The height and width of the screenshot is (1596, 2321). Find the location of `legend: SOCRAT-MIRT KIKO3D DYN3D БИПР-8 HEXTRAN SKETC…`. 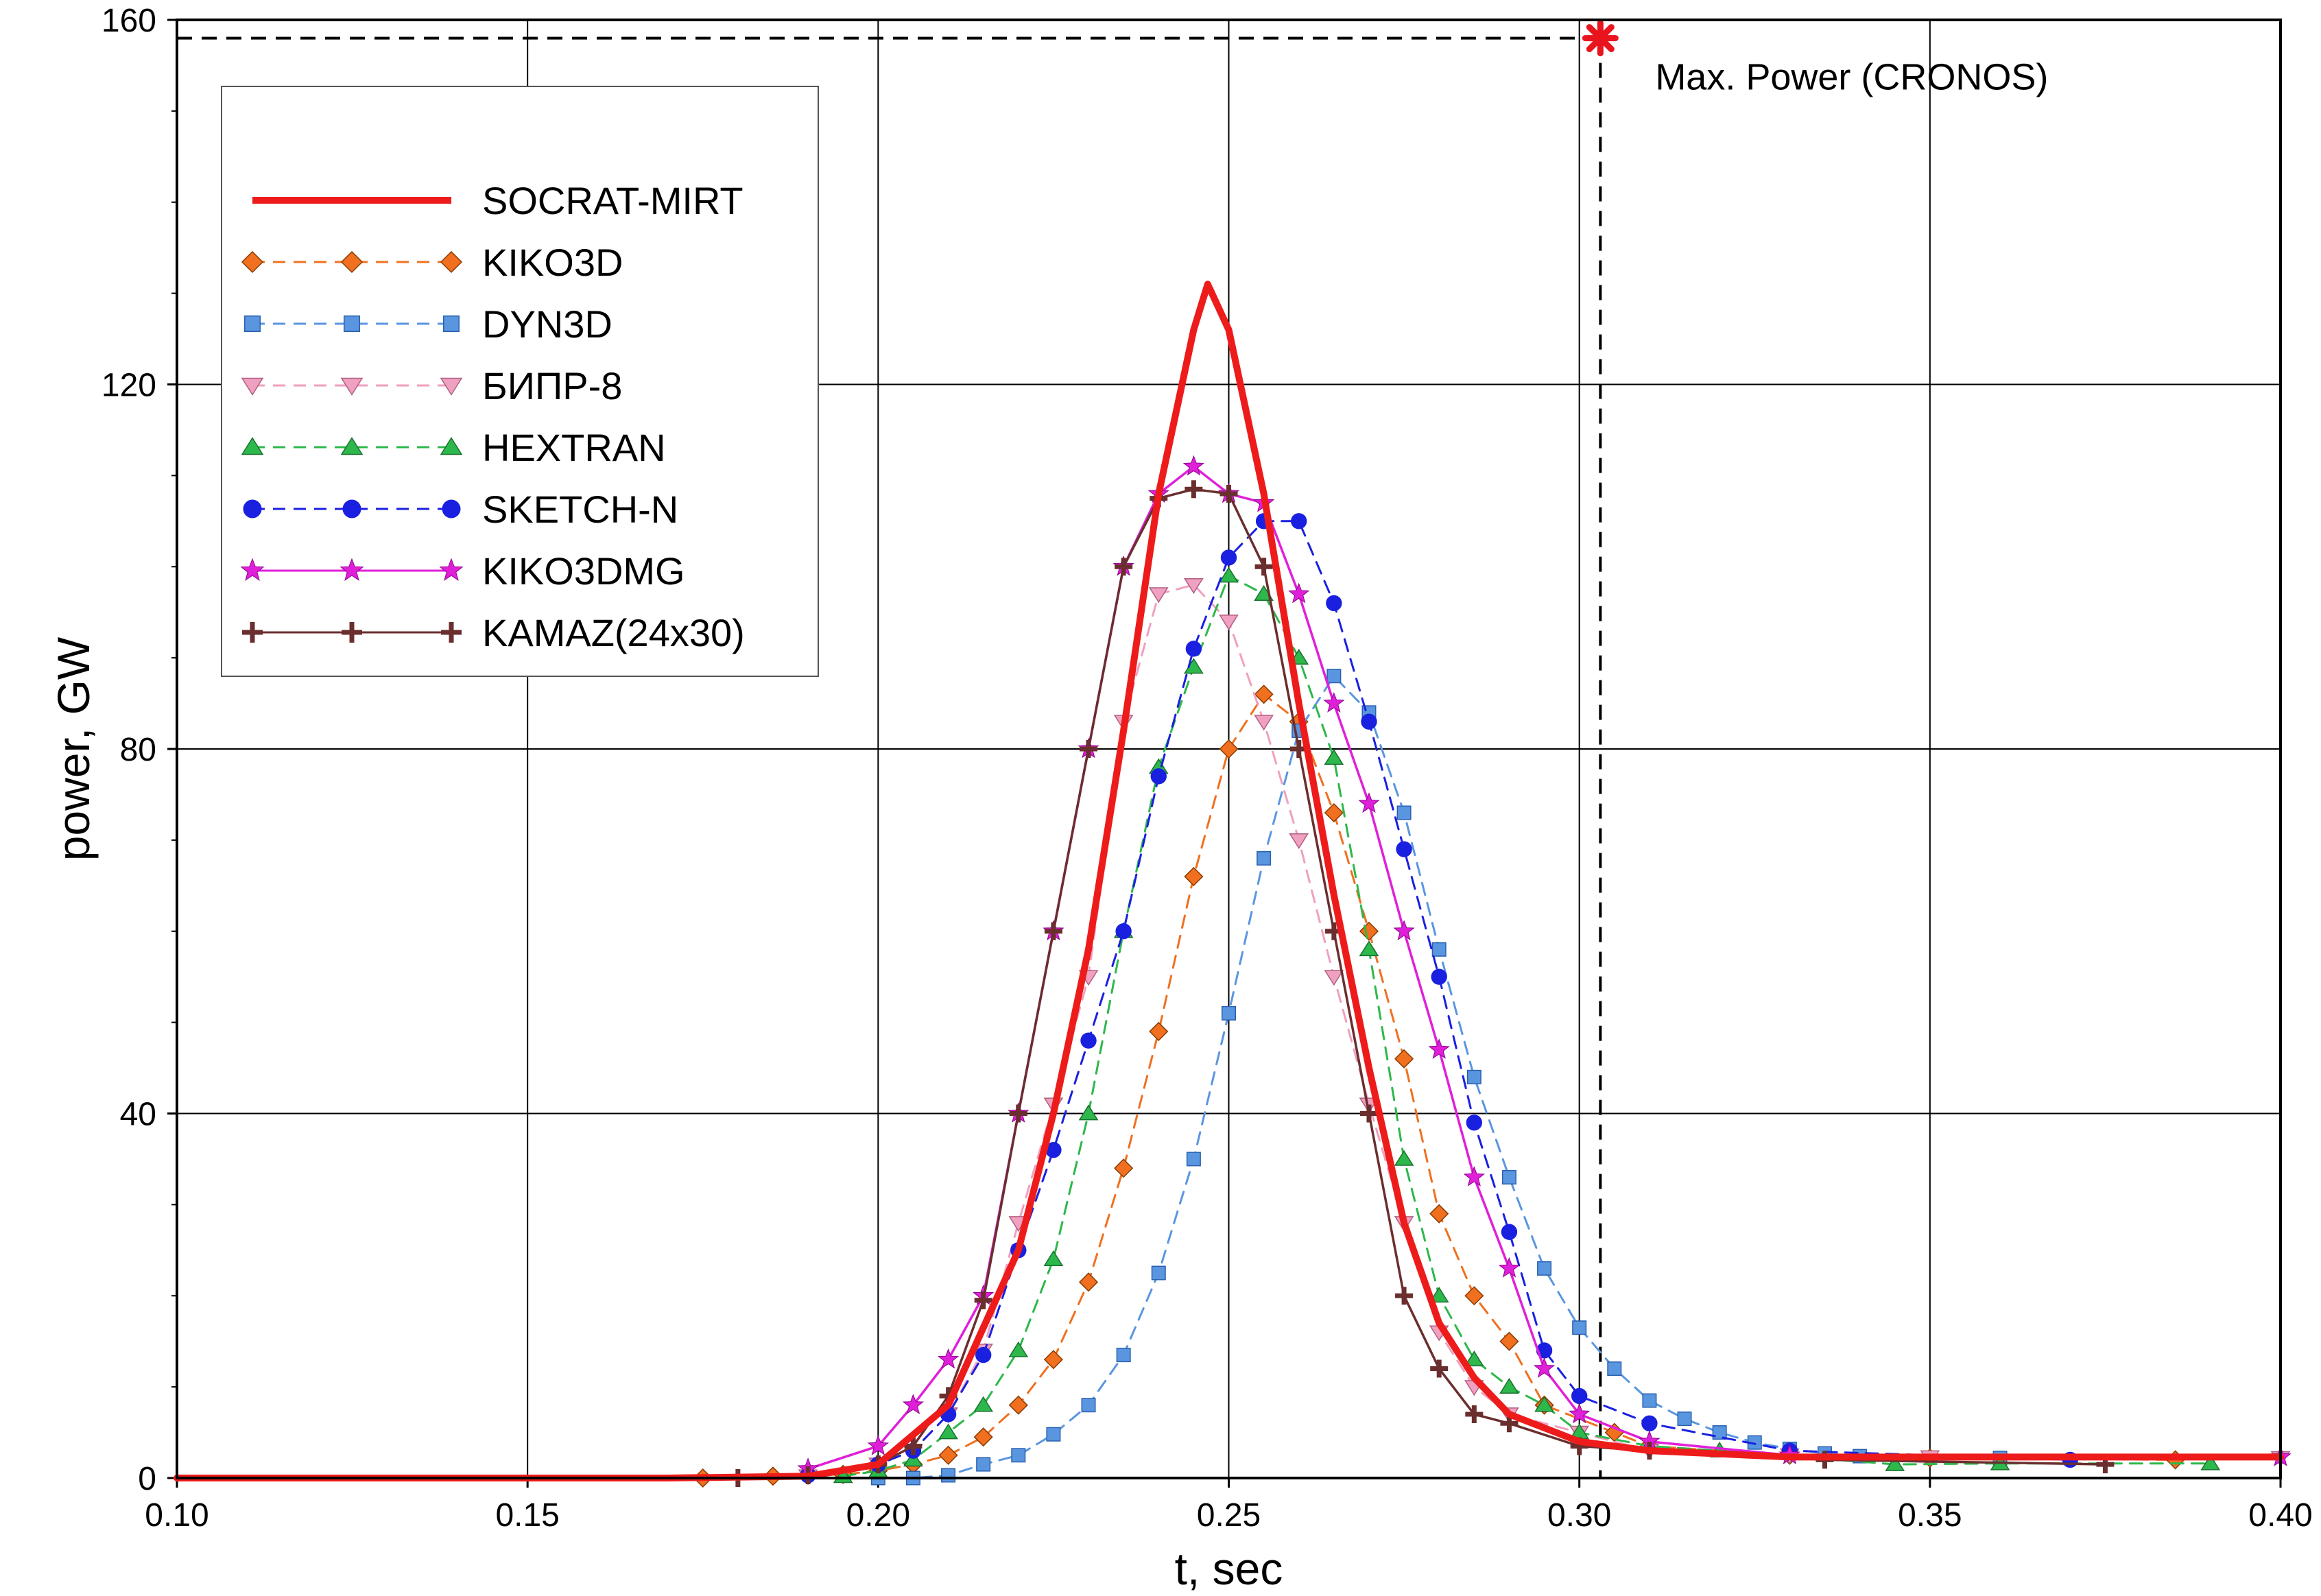

legend: SOCRAT-MIRT KIKO3D DYN3D БИПР-8 HEXTRAN SKETC… is located at coordinates (520, 381).